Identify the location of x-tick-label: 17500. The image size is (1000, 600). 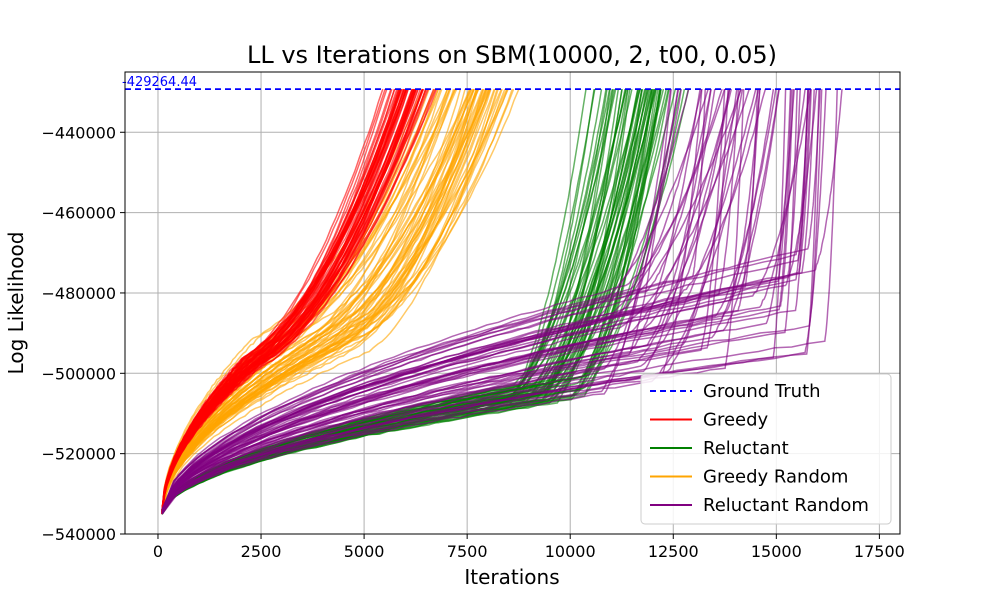
(879, 551).